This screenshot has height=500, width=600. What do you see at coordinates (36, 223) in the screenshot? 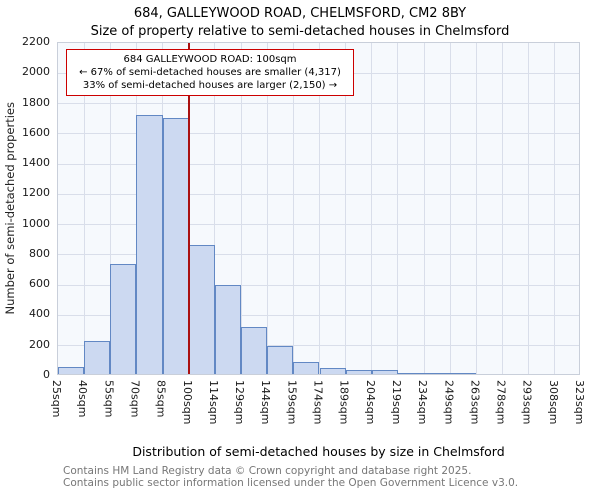
I see `y-tick-label: 1000` at bounding box center [36, 223].